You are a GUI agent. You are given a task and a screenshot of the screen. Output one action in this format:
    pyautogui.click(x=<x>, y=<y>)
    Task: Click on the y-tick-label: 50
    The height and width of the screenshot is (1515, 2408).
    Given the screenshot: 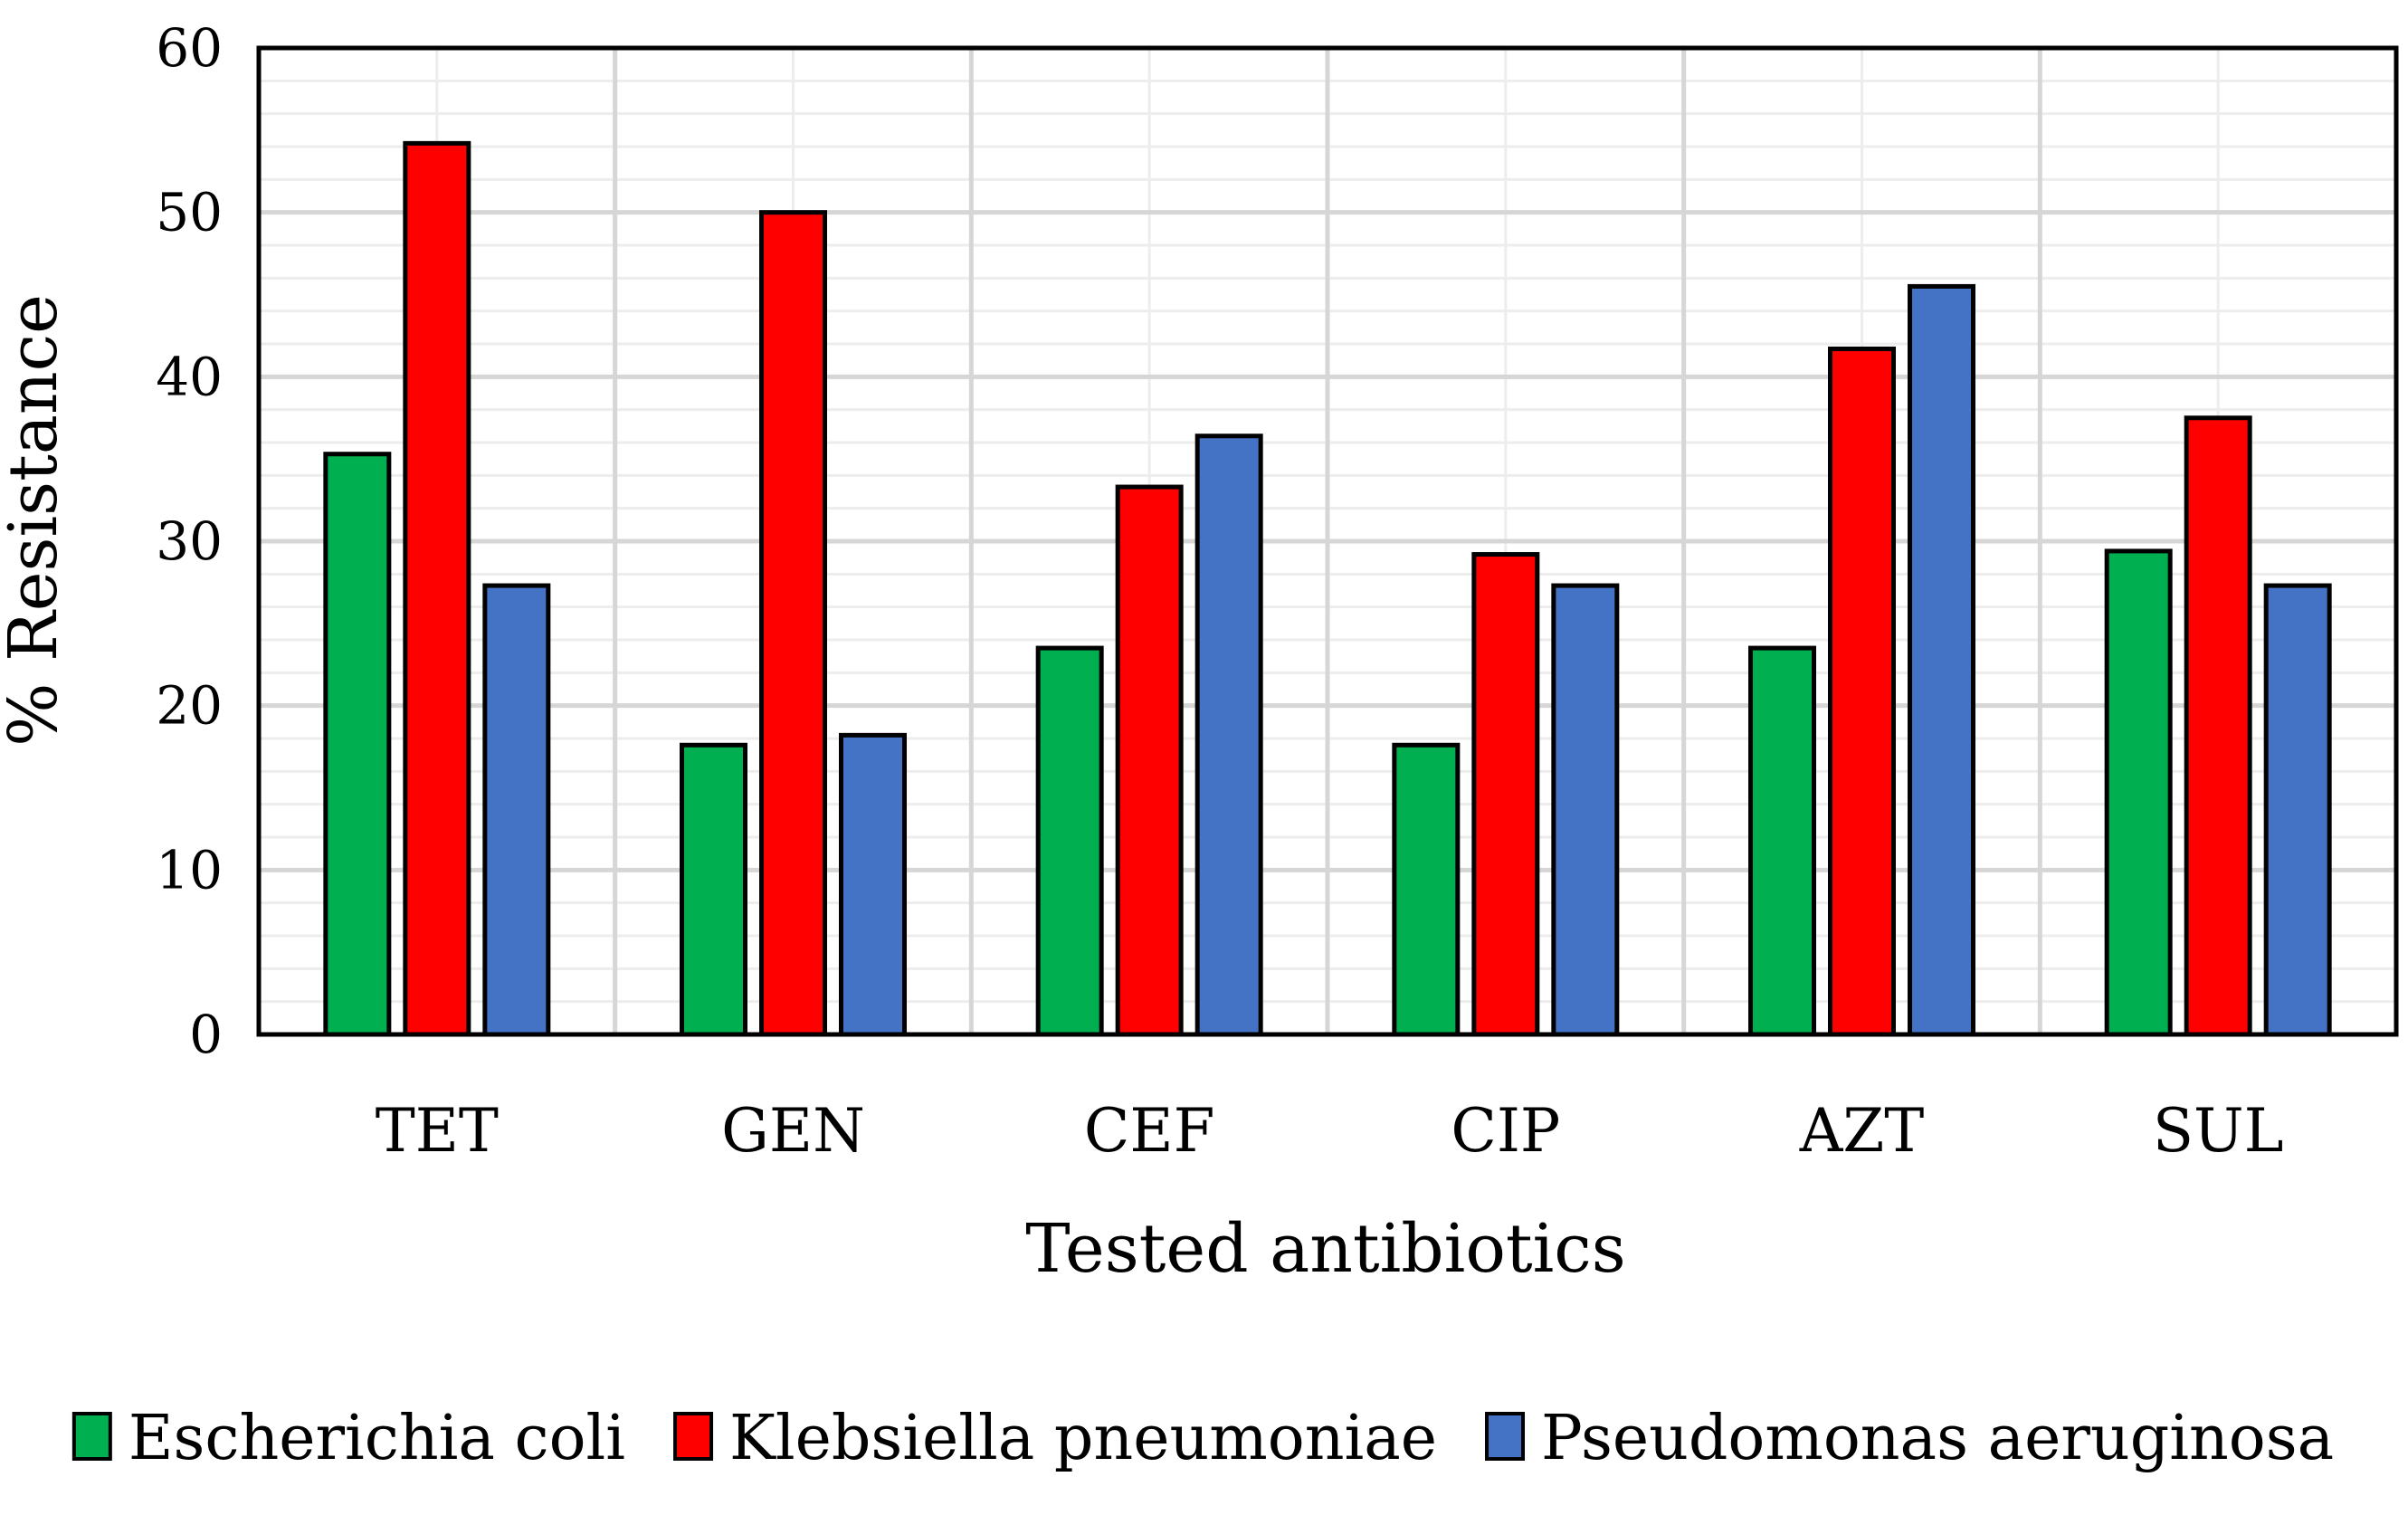 What is the action you would take?
    pyautogui.click(x=189, y=213)
    